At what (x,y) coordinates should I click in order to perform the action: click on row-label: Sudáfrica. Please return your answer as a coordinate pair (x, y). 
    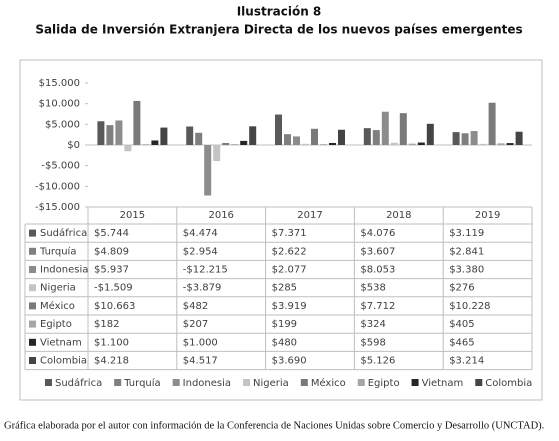
    Looking at the image, I should click on (63, 233).